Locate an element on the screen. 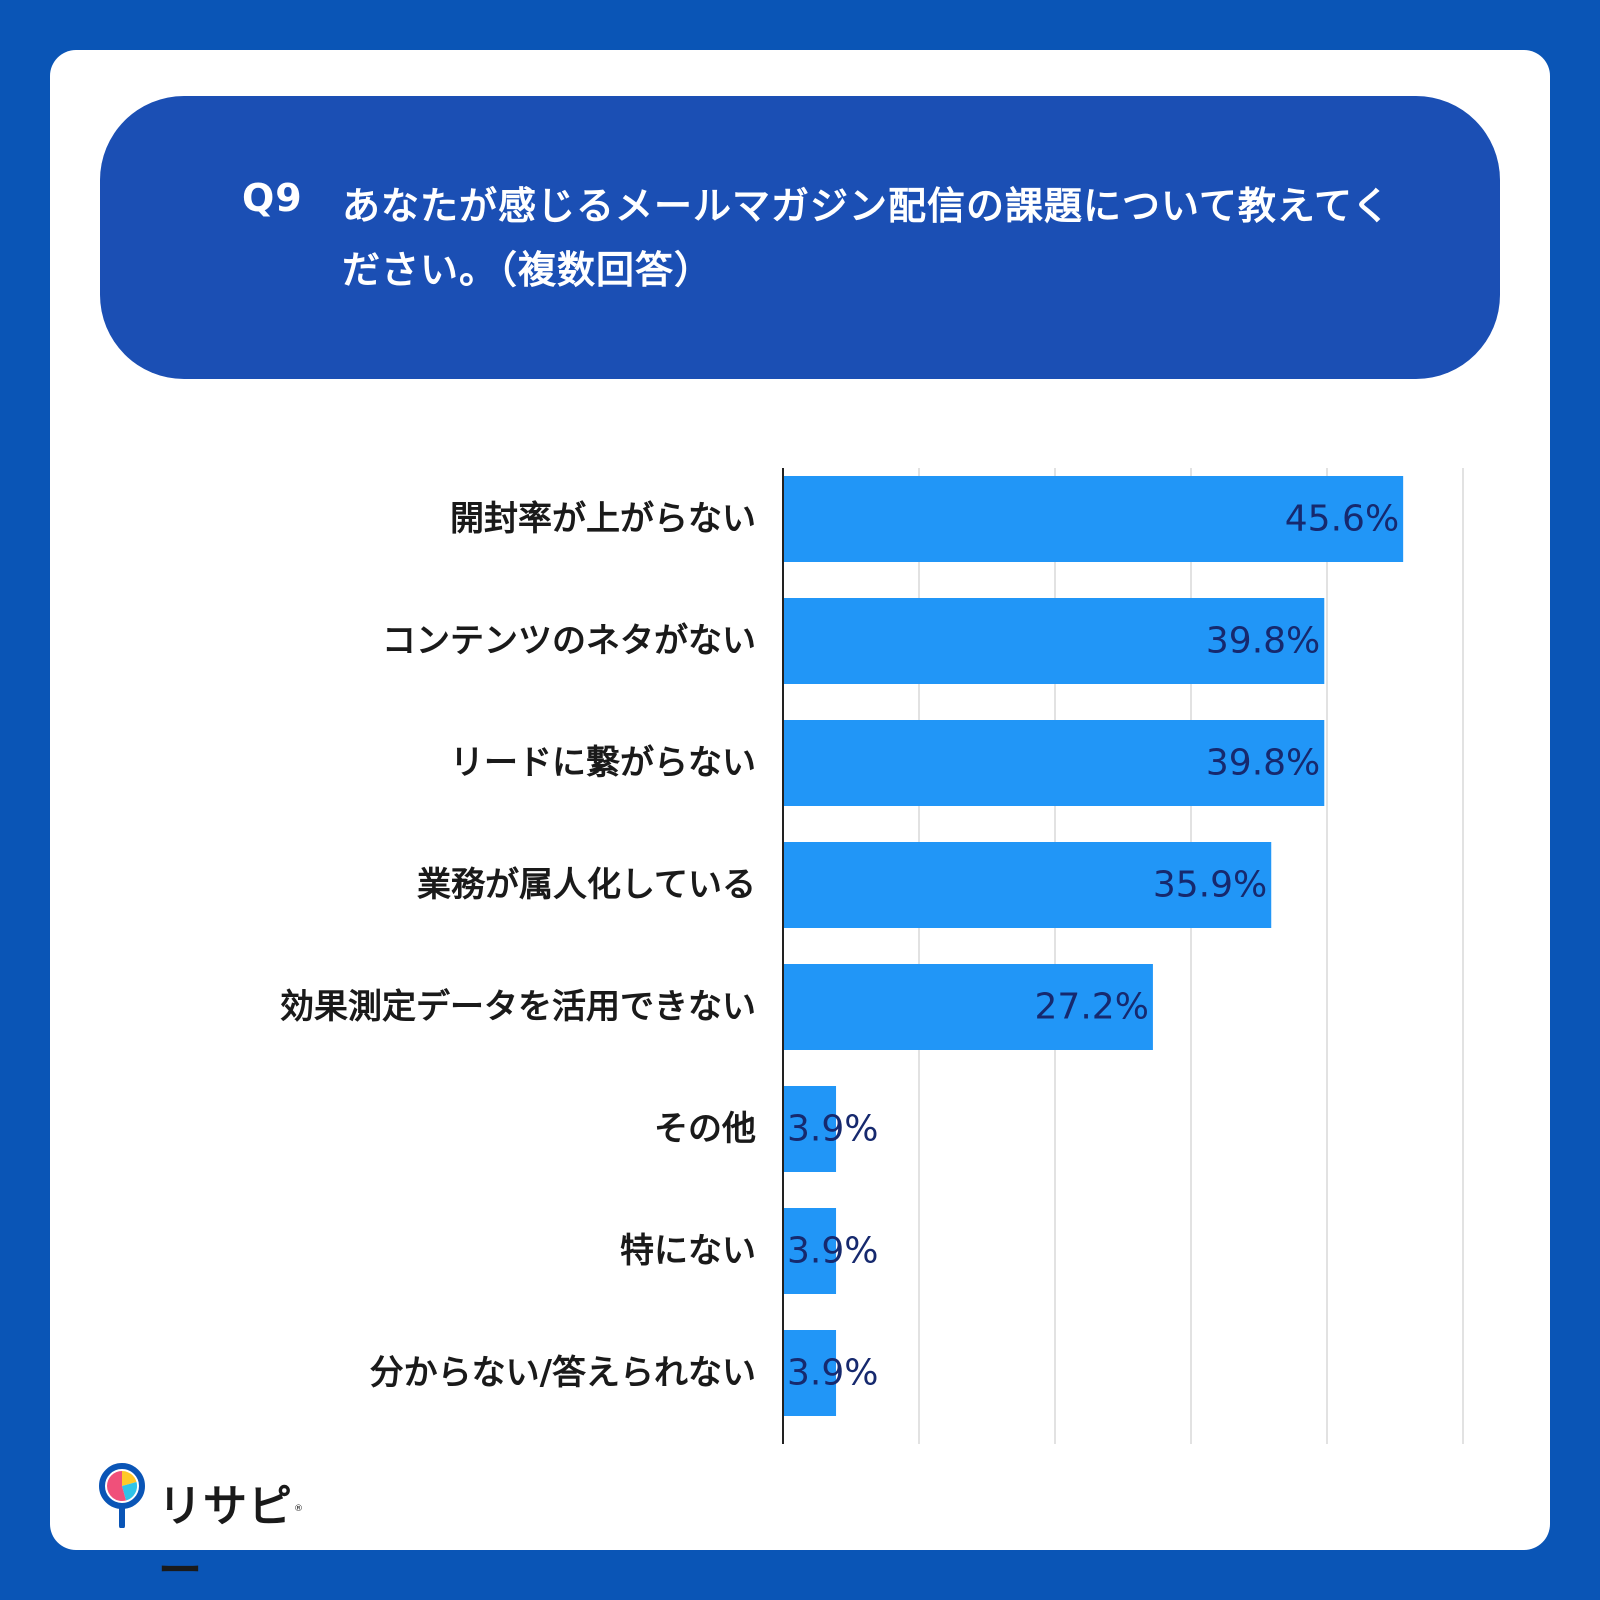 This screenshot has width=1600, height=1600. category-label: 効果測定データを活用できない is located at coordinates (518, 1007).